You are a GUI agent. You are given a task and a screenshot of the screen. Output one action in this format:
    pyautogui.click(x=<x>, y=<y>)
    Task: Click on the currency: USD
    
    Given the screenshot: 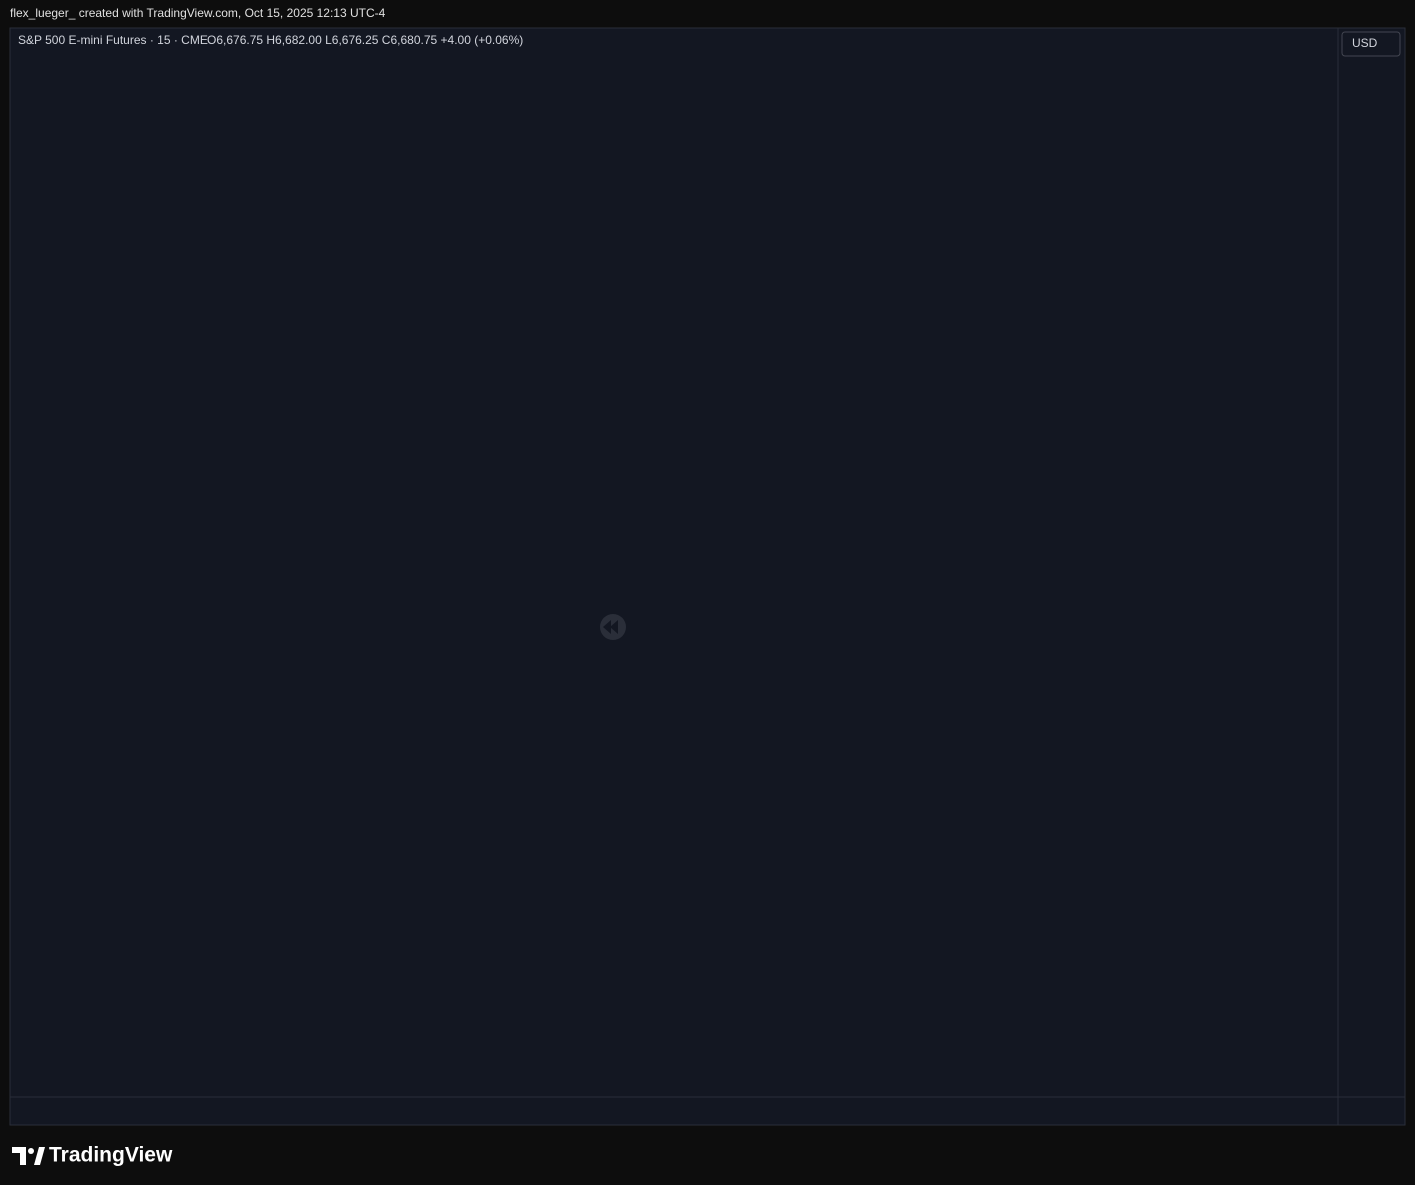 What is the action you would take?
    pyautogui.click(x=1365, y=43)
    